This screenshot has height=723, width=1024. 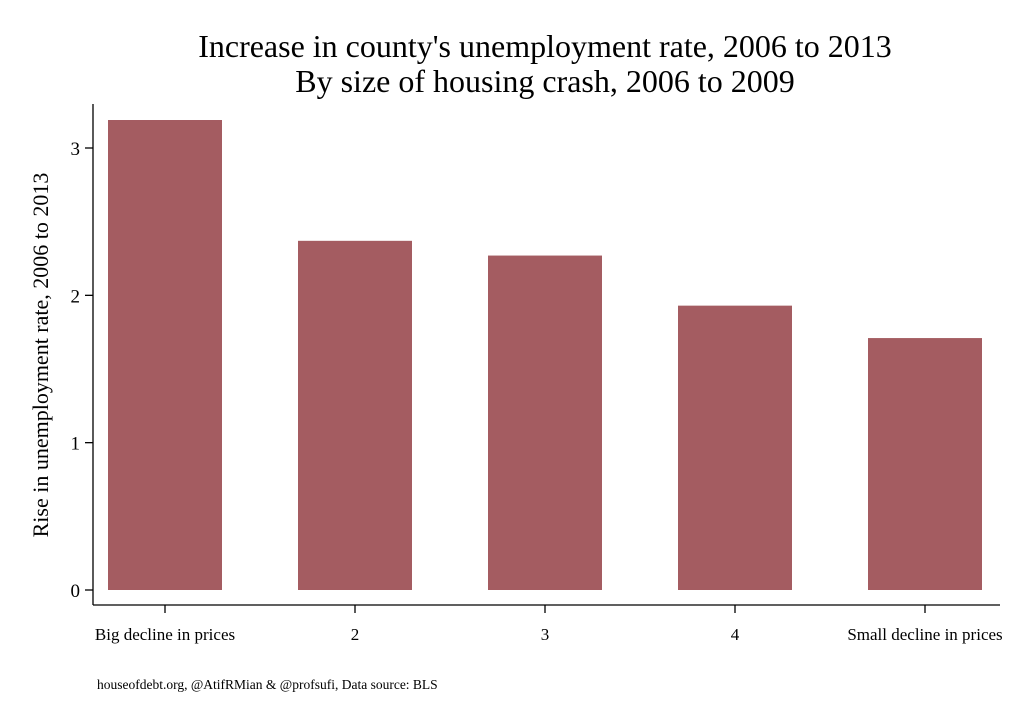 I want to click on chart-subtitle: By size of housing crash, 2006 to 2009, so click(x=545, y=81).